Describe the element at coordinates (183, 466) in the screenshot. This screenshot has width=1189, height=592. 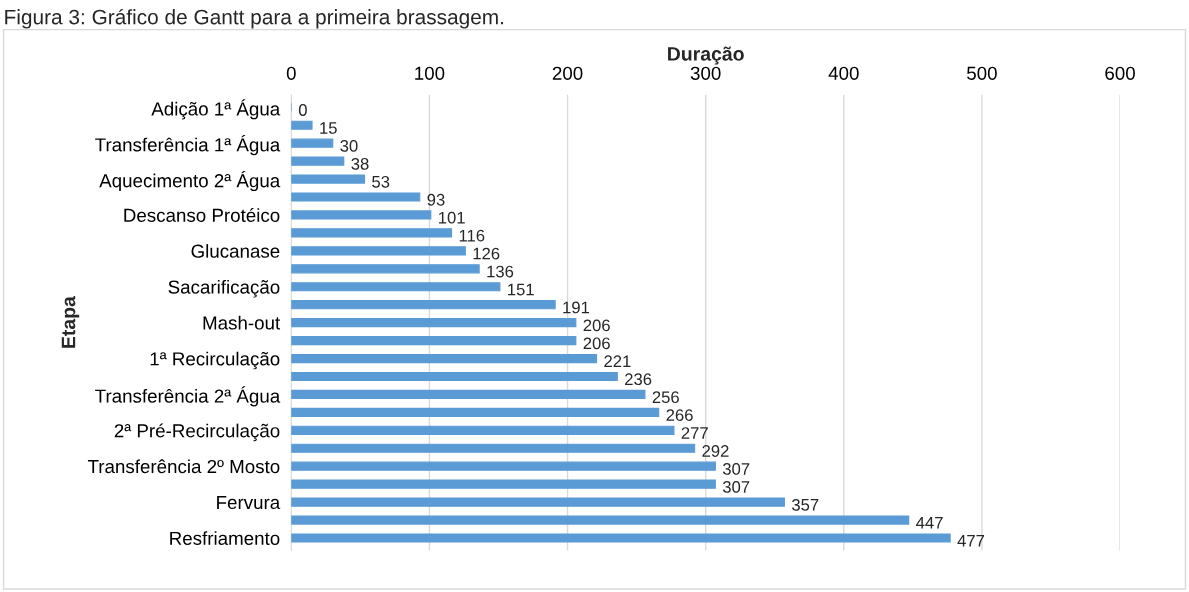
I see `y-tick-label: Transferência 2º Mosto` at that location.